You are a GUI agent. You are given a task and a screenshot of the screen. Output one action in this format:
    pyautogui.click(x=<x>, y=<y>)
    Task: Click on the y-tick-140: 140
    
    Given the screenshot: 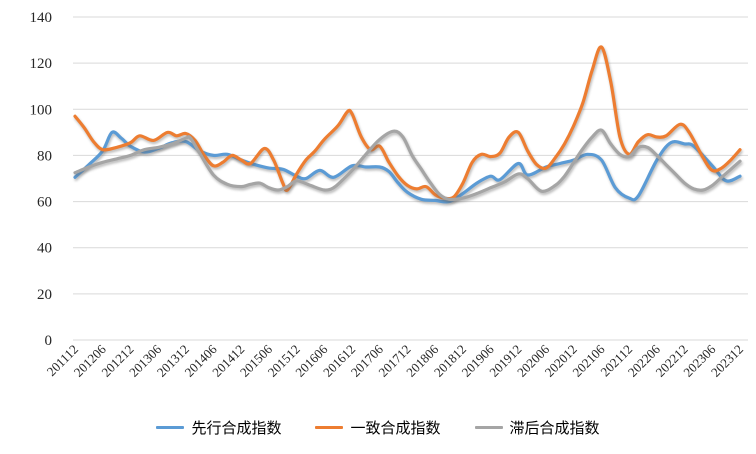 What is the action you would take?
    pyautogui.click(x=41, y=18)
    